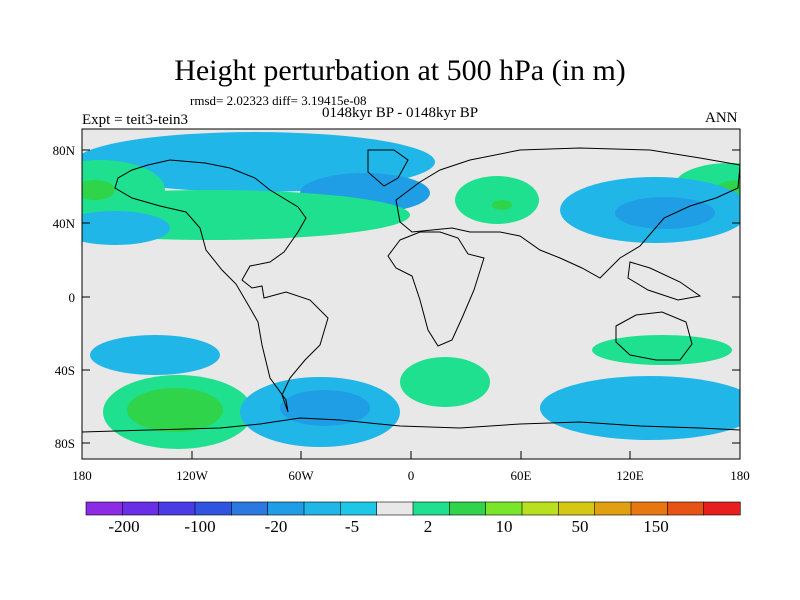  What do you see at coordinates (388, 168) in the screenshot?
I see `greenland-coast` at bounding box center [388, 168].